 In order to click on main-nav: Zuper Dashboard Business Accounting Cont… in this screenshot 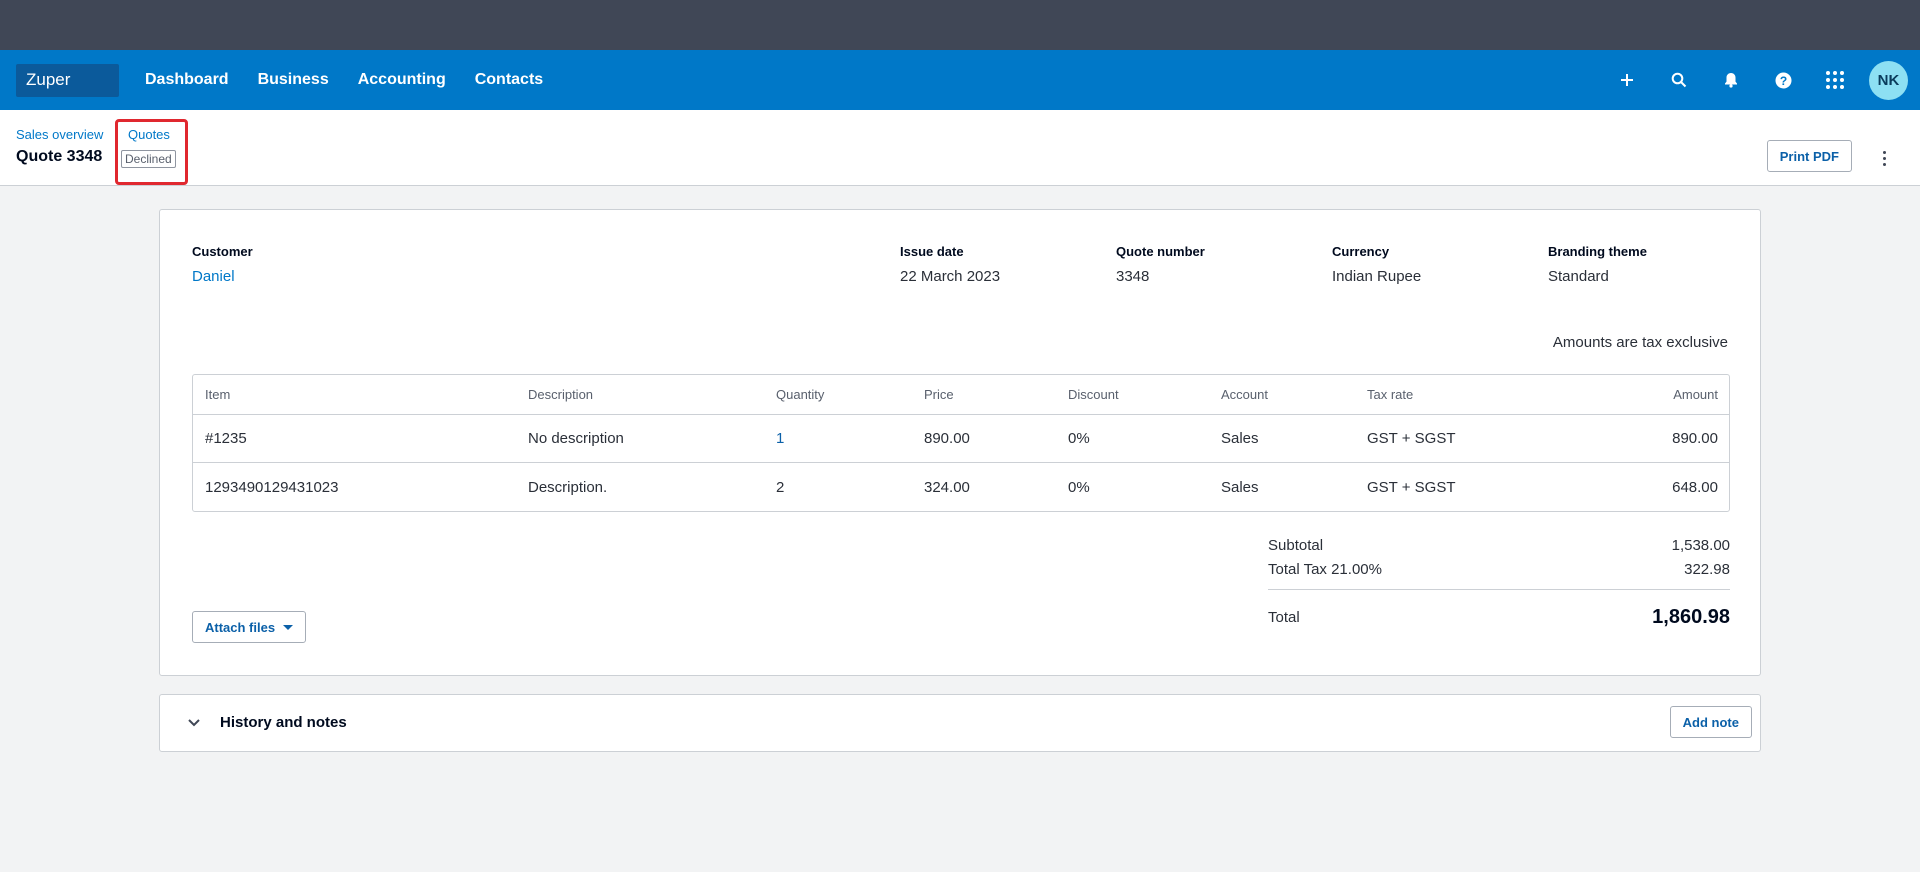, I will do `click(960, 80)`.